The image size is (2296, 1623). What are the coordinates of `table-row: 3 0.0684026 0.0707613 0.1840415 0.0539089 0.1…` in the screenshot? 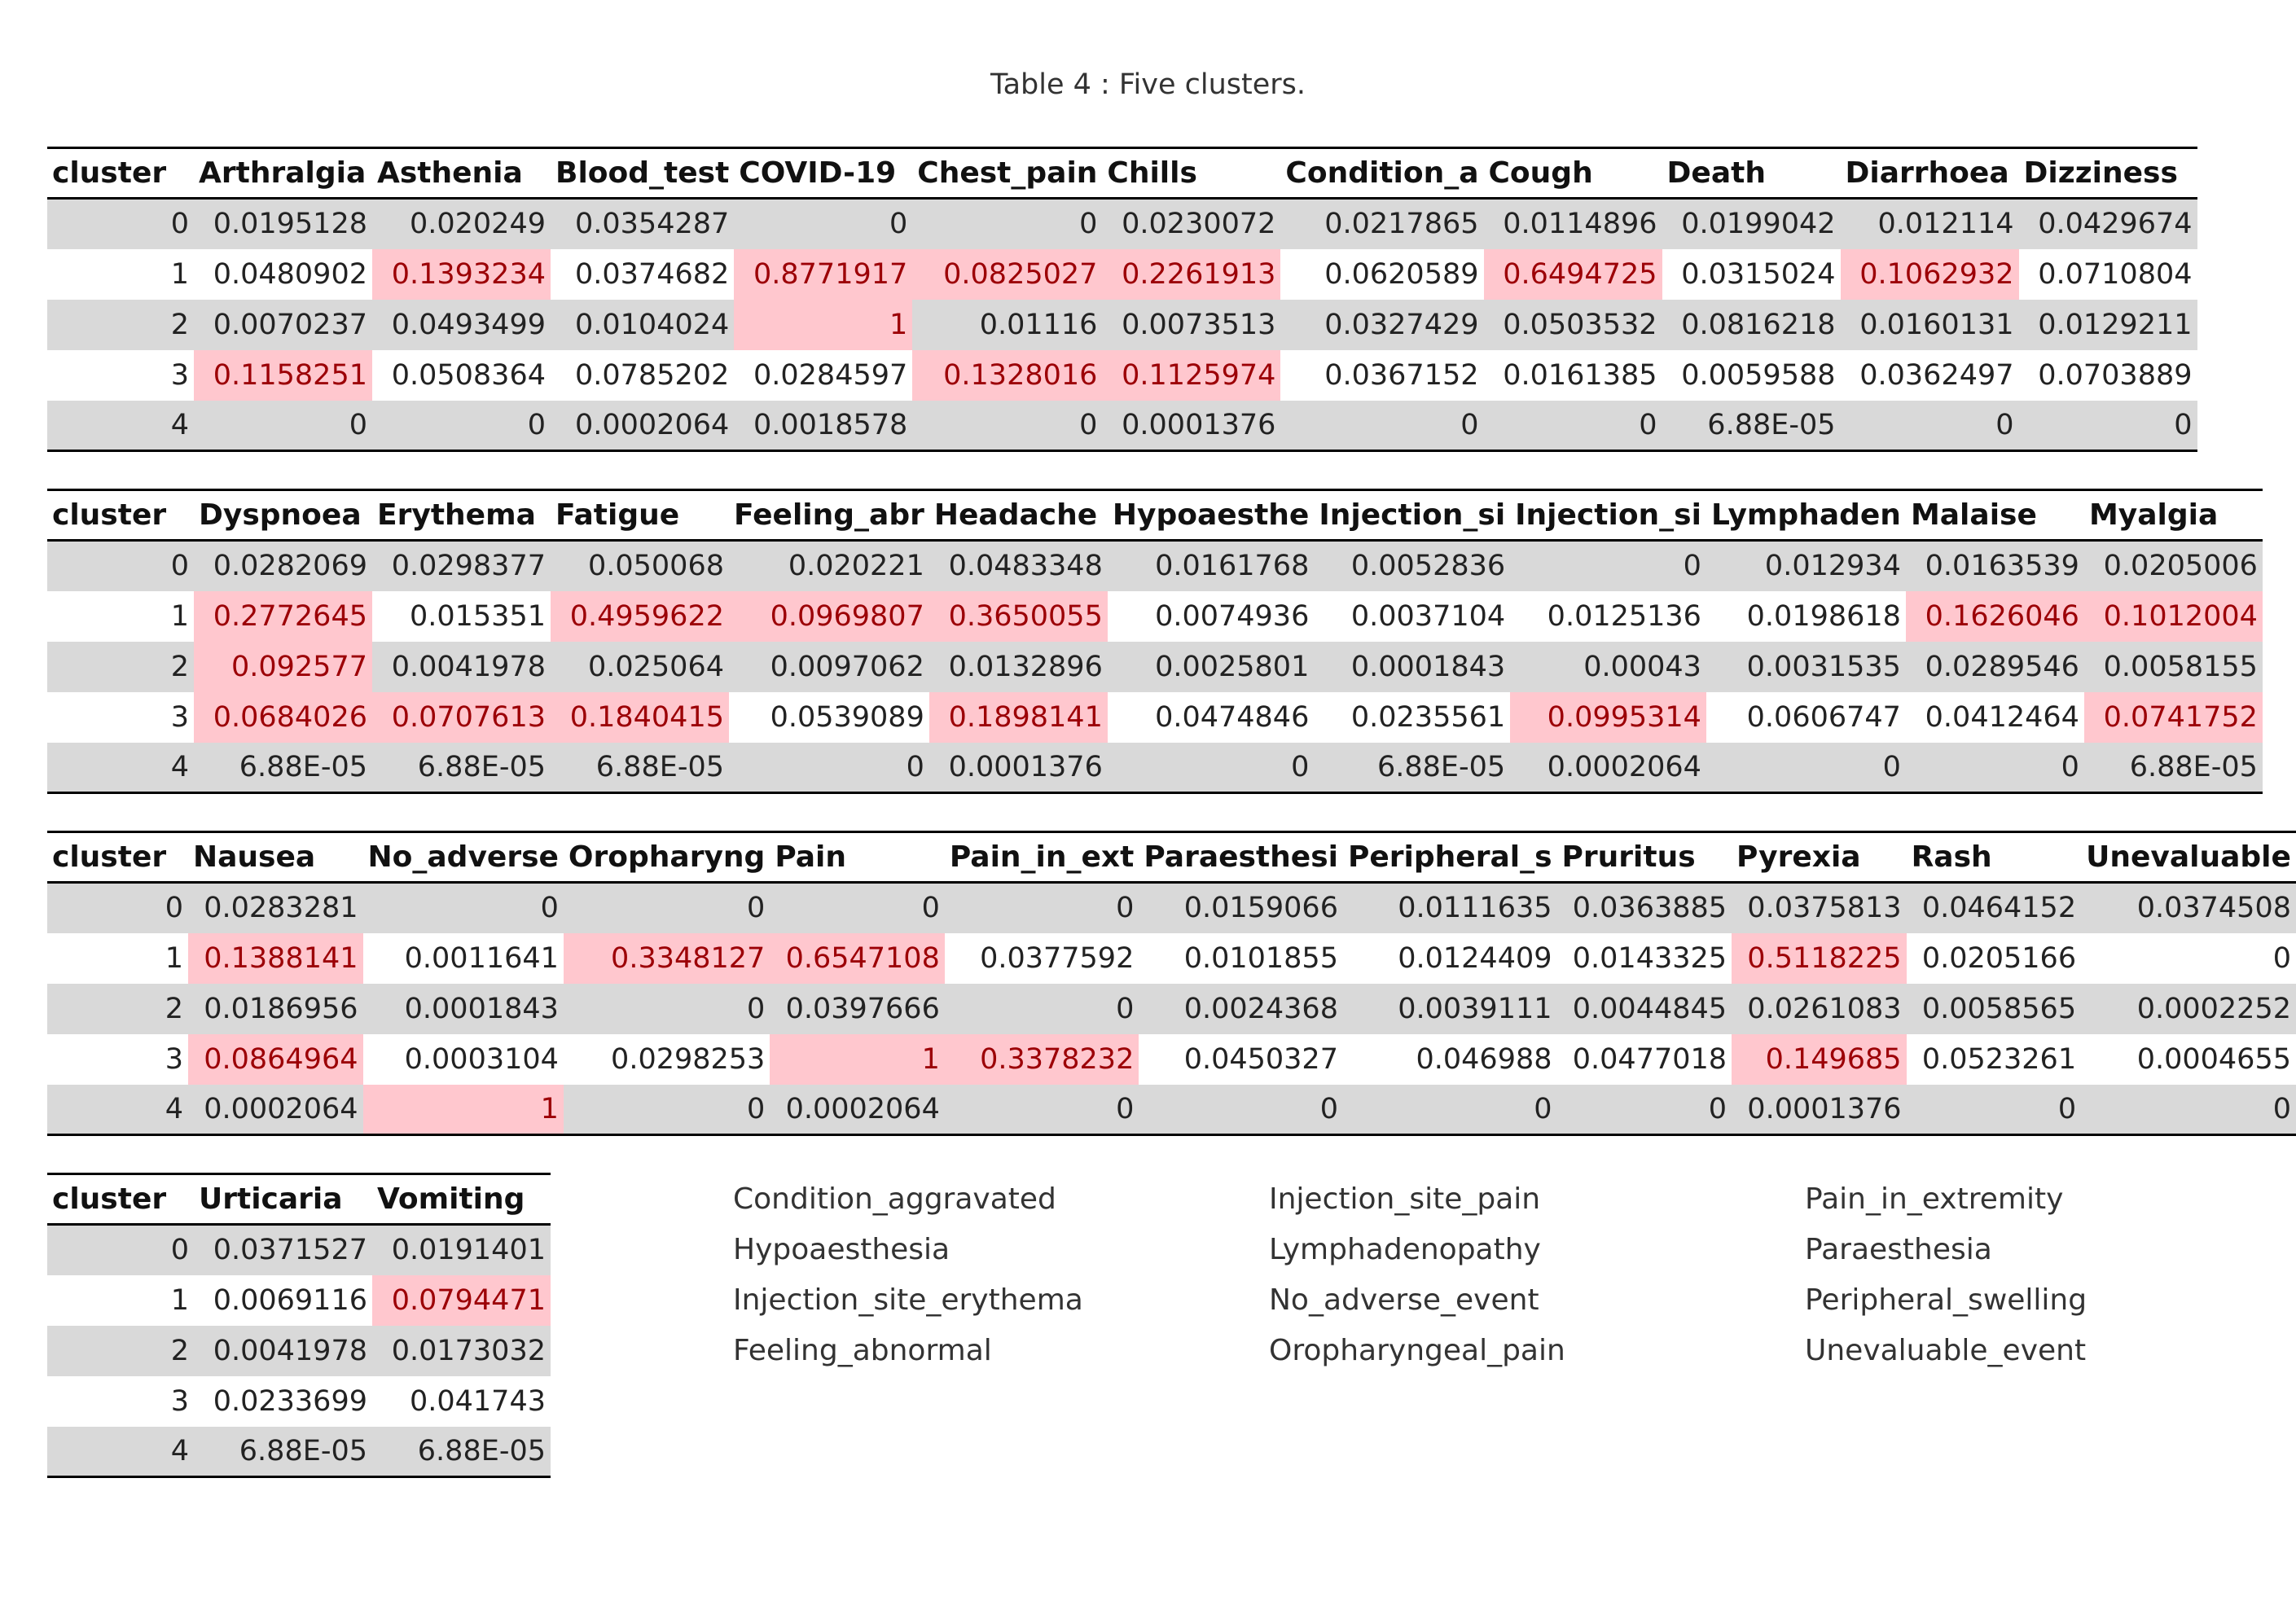 It's located at (1155, 717).